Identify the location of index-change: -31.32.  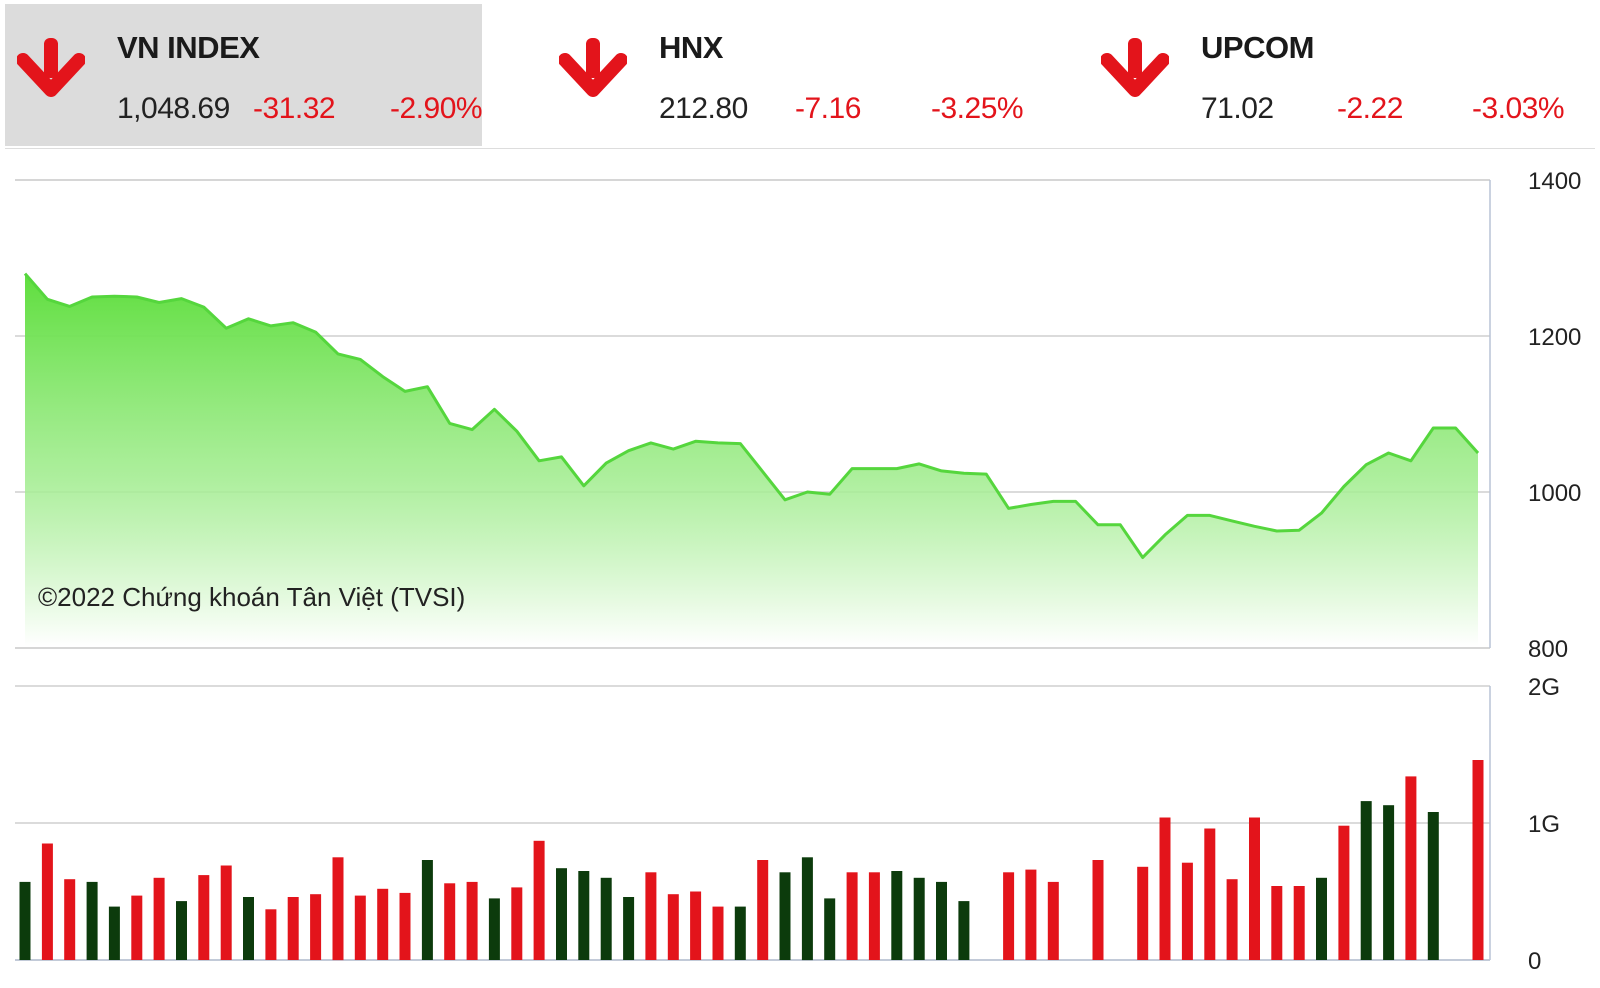
(294, 108).